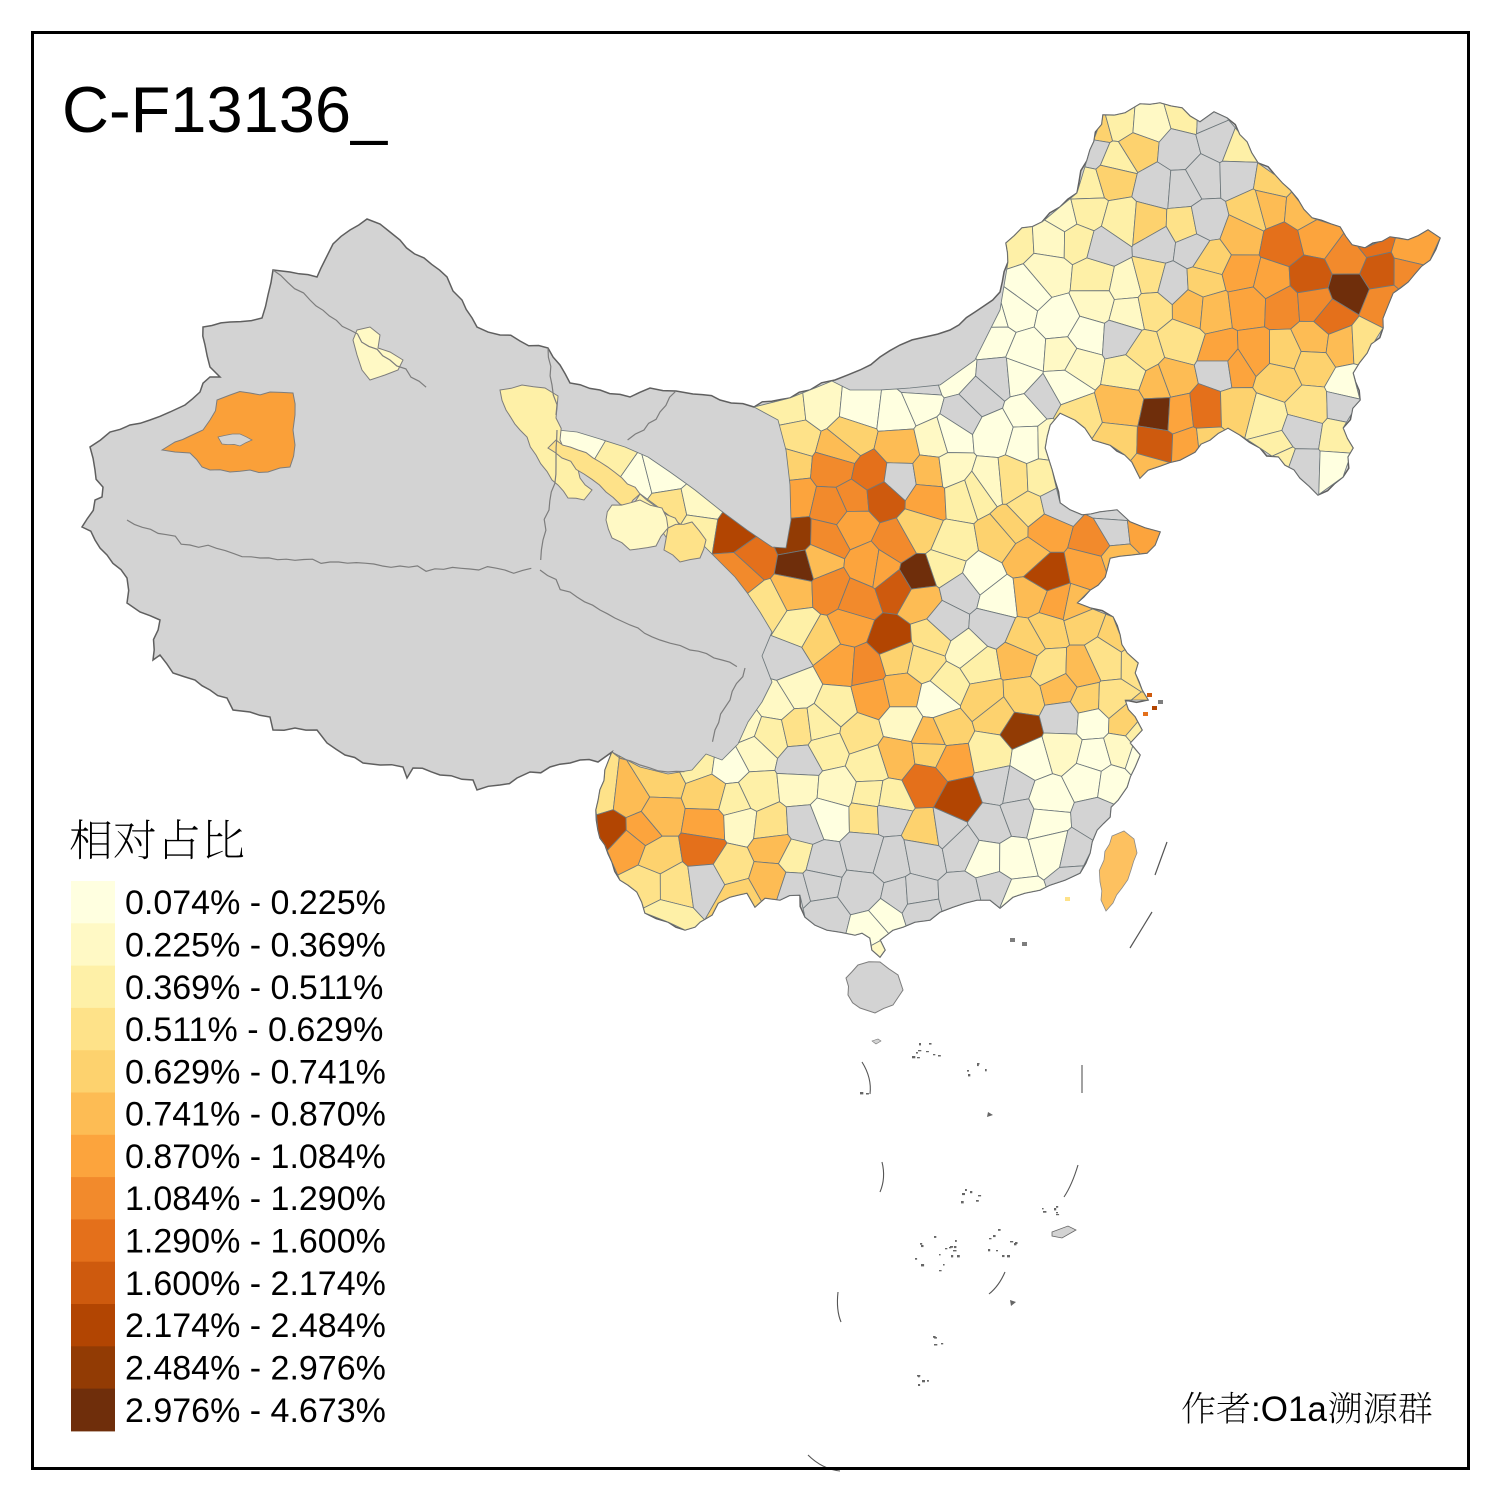 The image size is (1500, 1500). What do you see at coordinates (255, 1369) in the screenshot?
I see `svg-text: 2.484% - 2.976%` at bounding box center [255, 1369].